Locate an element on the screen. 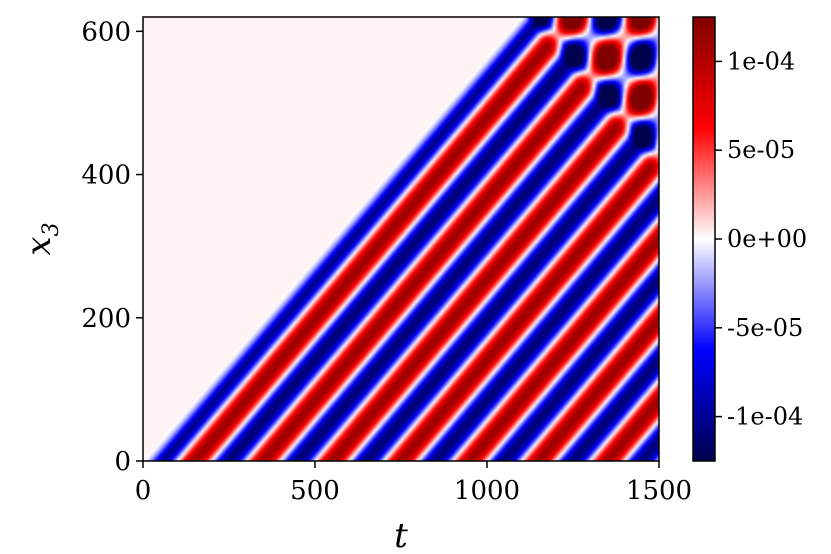 Image resolution: width=831 pixels, height=554 pixels. y-tick-label: 200 is located at coordinates (106, 319).